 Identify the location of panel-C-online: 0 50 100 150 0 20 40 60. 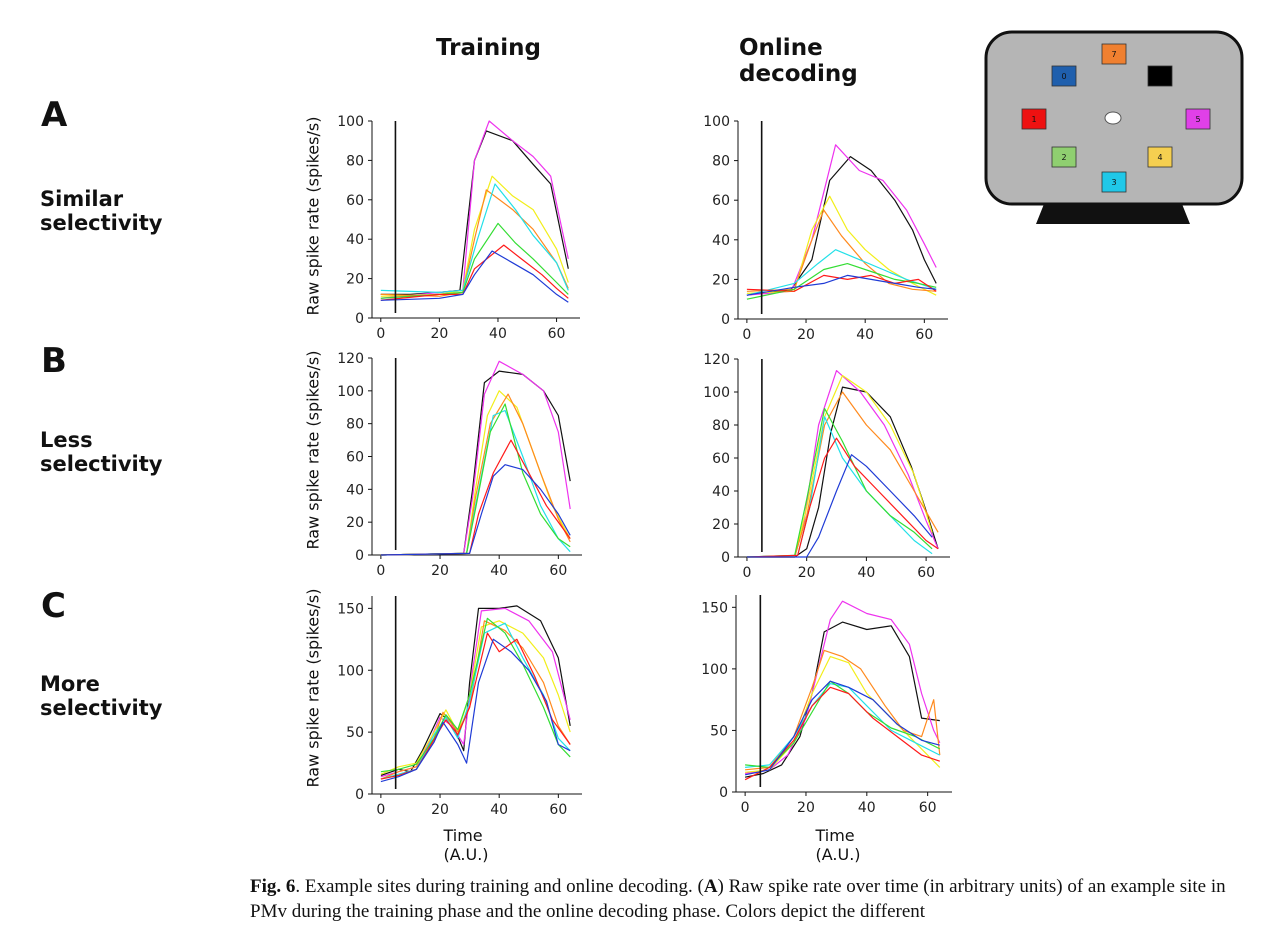
(826, 705).